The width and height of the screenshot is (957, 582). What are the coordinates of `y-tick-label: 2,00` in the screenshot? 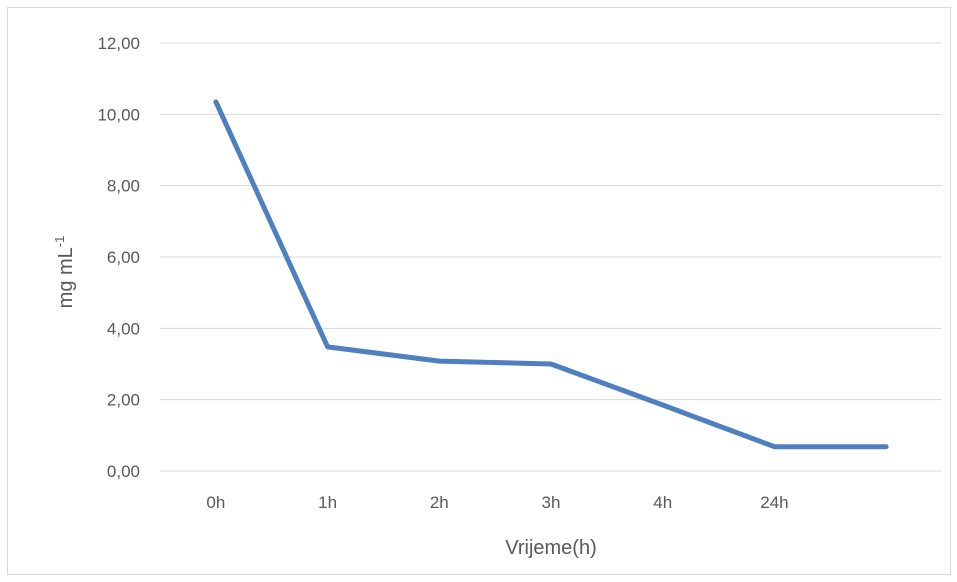 It's located at (123, 400).